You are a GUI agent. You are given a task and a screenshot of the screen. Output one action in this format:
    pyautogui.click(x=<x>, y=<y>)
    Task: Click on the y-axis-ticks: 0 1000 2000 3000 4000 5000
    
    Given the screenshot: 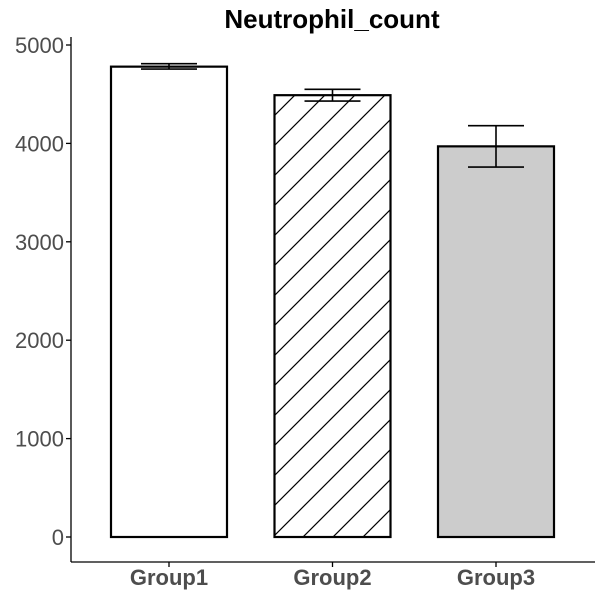 What is the action you would take?
    pyautogui.click(x=43, y=291)
    